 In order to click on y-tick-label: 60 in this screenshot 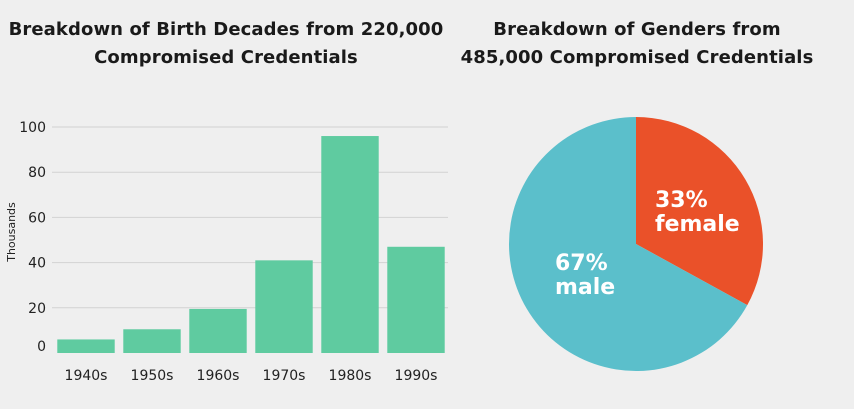, I will do `click(37, 218)`.